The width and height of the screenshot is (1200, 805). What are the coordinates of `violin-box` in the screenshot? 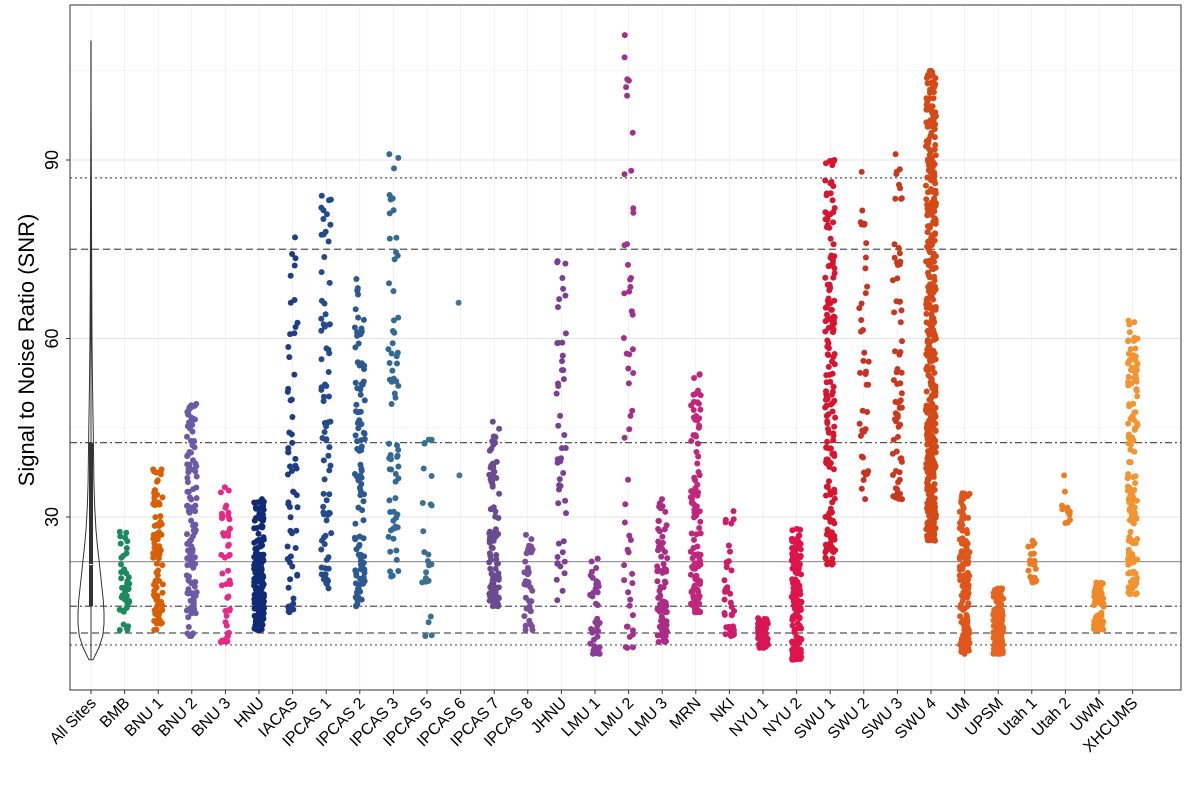 It's located at (91, 524).